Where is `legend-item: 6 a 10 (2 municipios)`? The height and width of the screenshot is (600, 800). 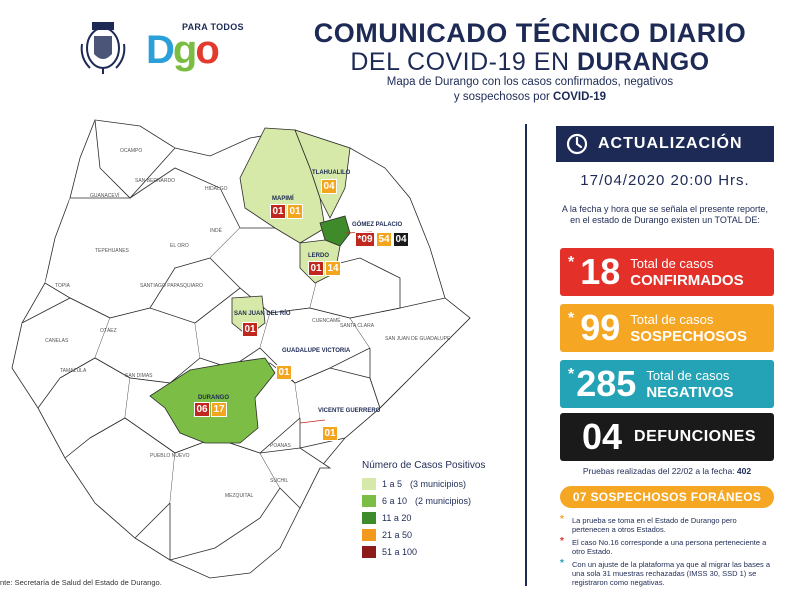
legend-item: 6 a 10 (2 municipios) is located at coordinates (442, 500).